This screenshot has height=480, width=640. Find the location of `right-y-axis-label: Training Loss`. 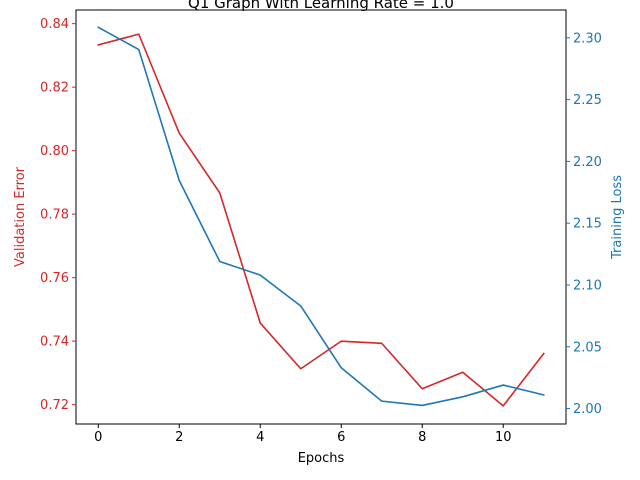

right-y-axis-label: Training Loss is located at coordinates (617, 217).